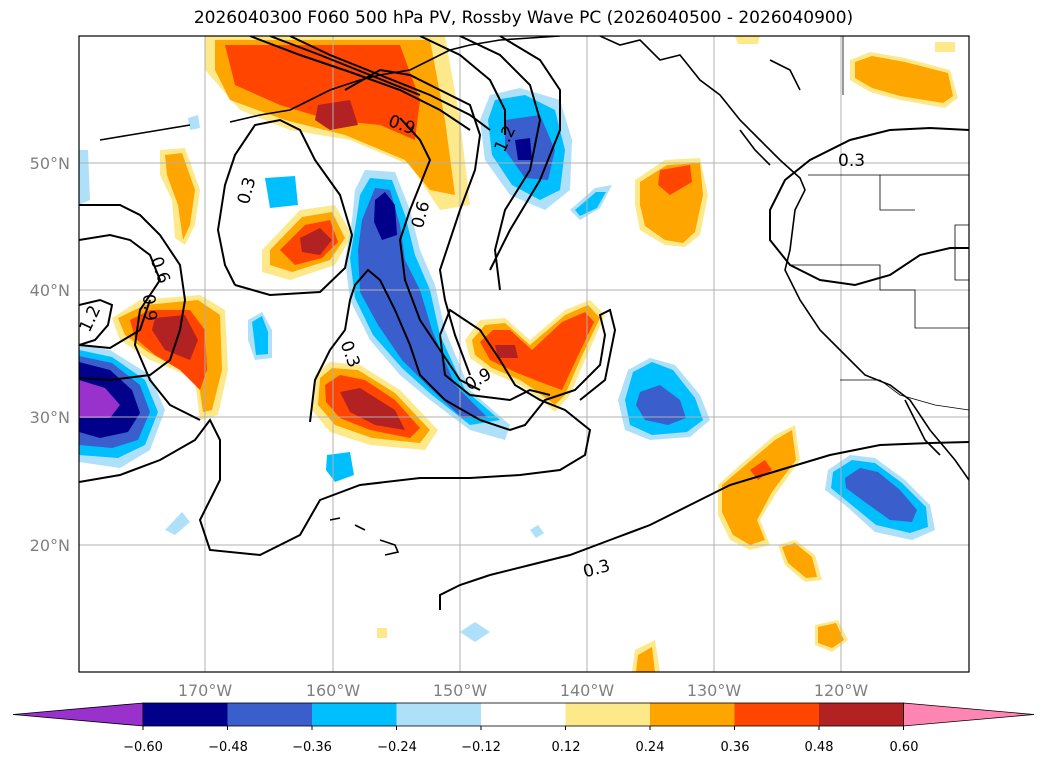 Image resolution: width=1047 pixels, height=765 pixels. What do you see at coordinates (91, 318) in the screenshot?
I see `contour-label: 1.2` at bounding box center [91, 318].